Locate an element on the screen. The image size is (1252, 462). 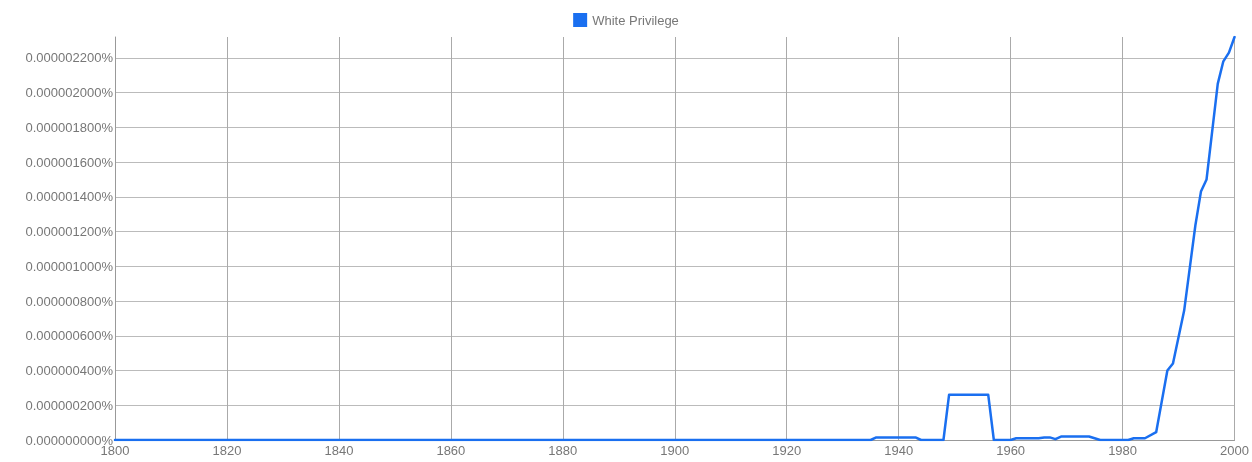
legend-label: White Privilege is located at coordinates (635, 20).